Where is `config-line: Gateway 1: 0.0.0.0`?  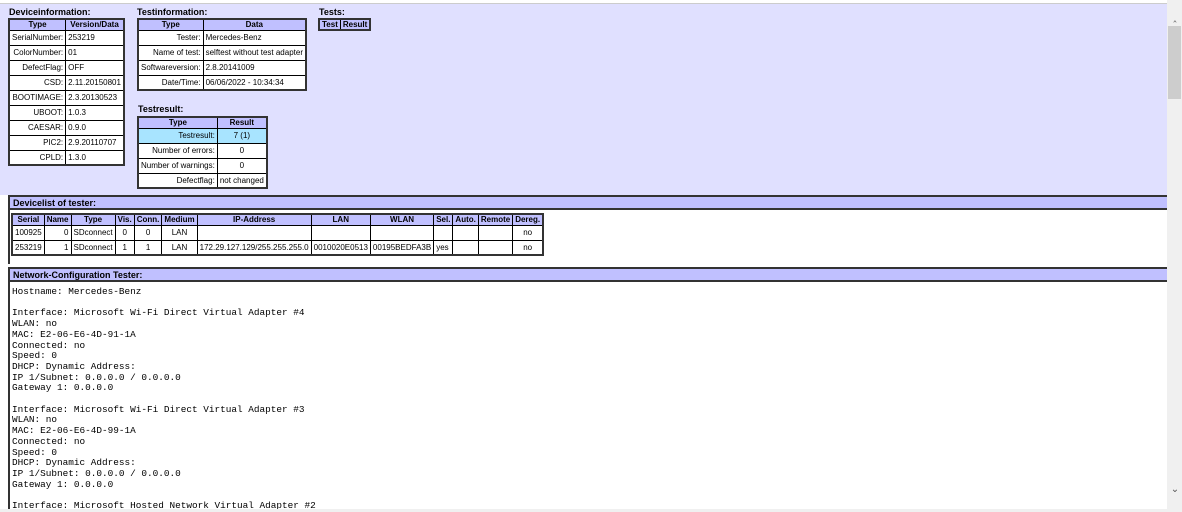
config-line: Gateway 1: 0.0.0.0 is located at coordinates (63, 388).